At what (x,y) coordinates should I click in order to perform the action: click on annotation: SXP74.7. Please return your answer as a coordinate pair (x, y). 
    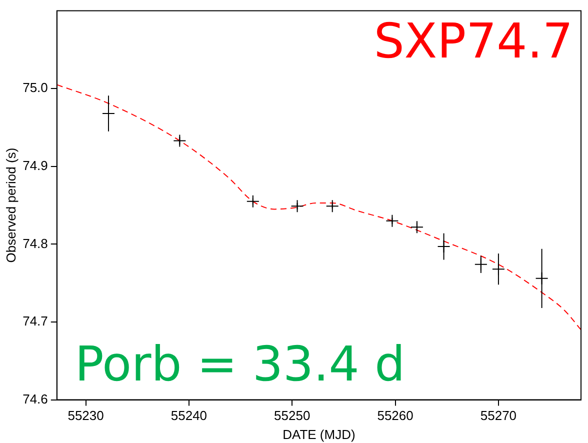
    Looking at the image, I should click on (473, 41).